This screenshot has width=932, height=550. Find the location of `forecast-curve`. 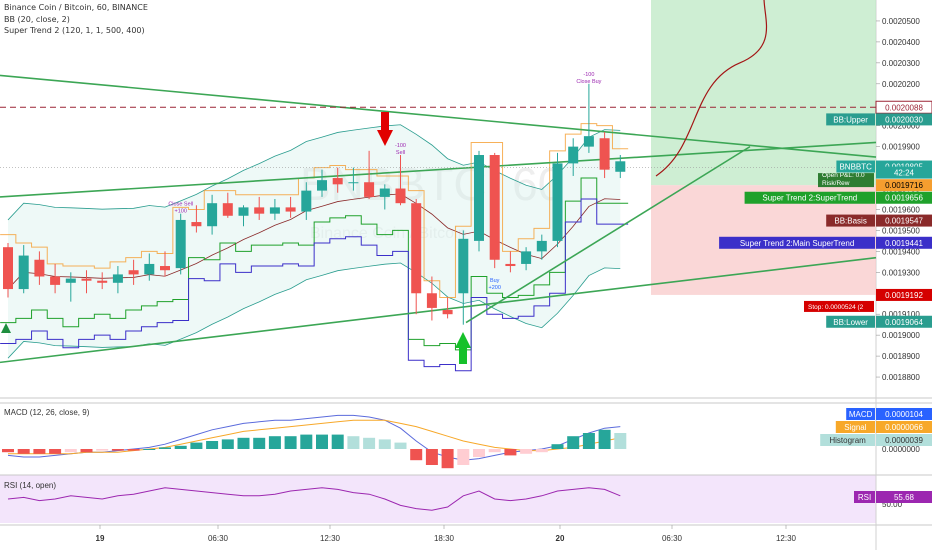

forecast-curve is located at coordinates (711, 88).